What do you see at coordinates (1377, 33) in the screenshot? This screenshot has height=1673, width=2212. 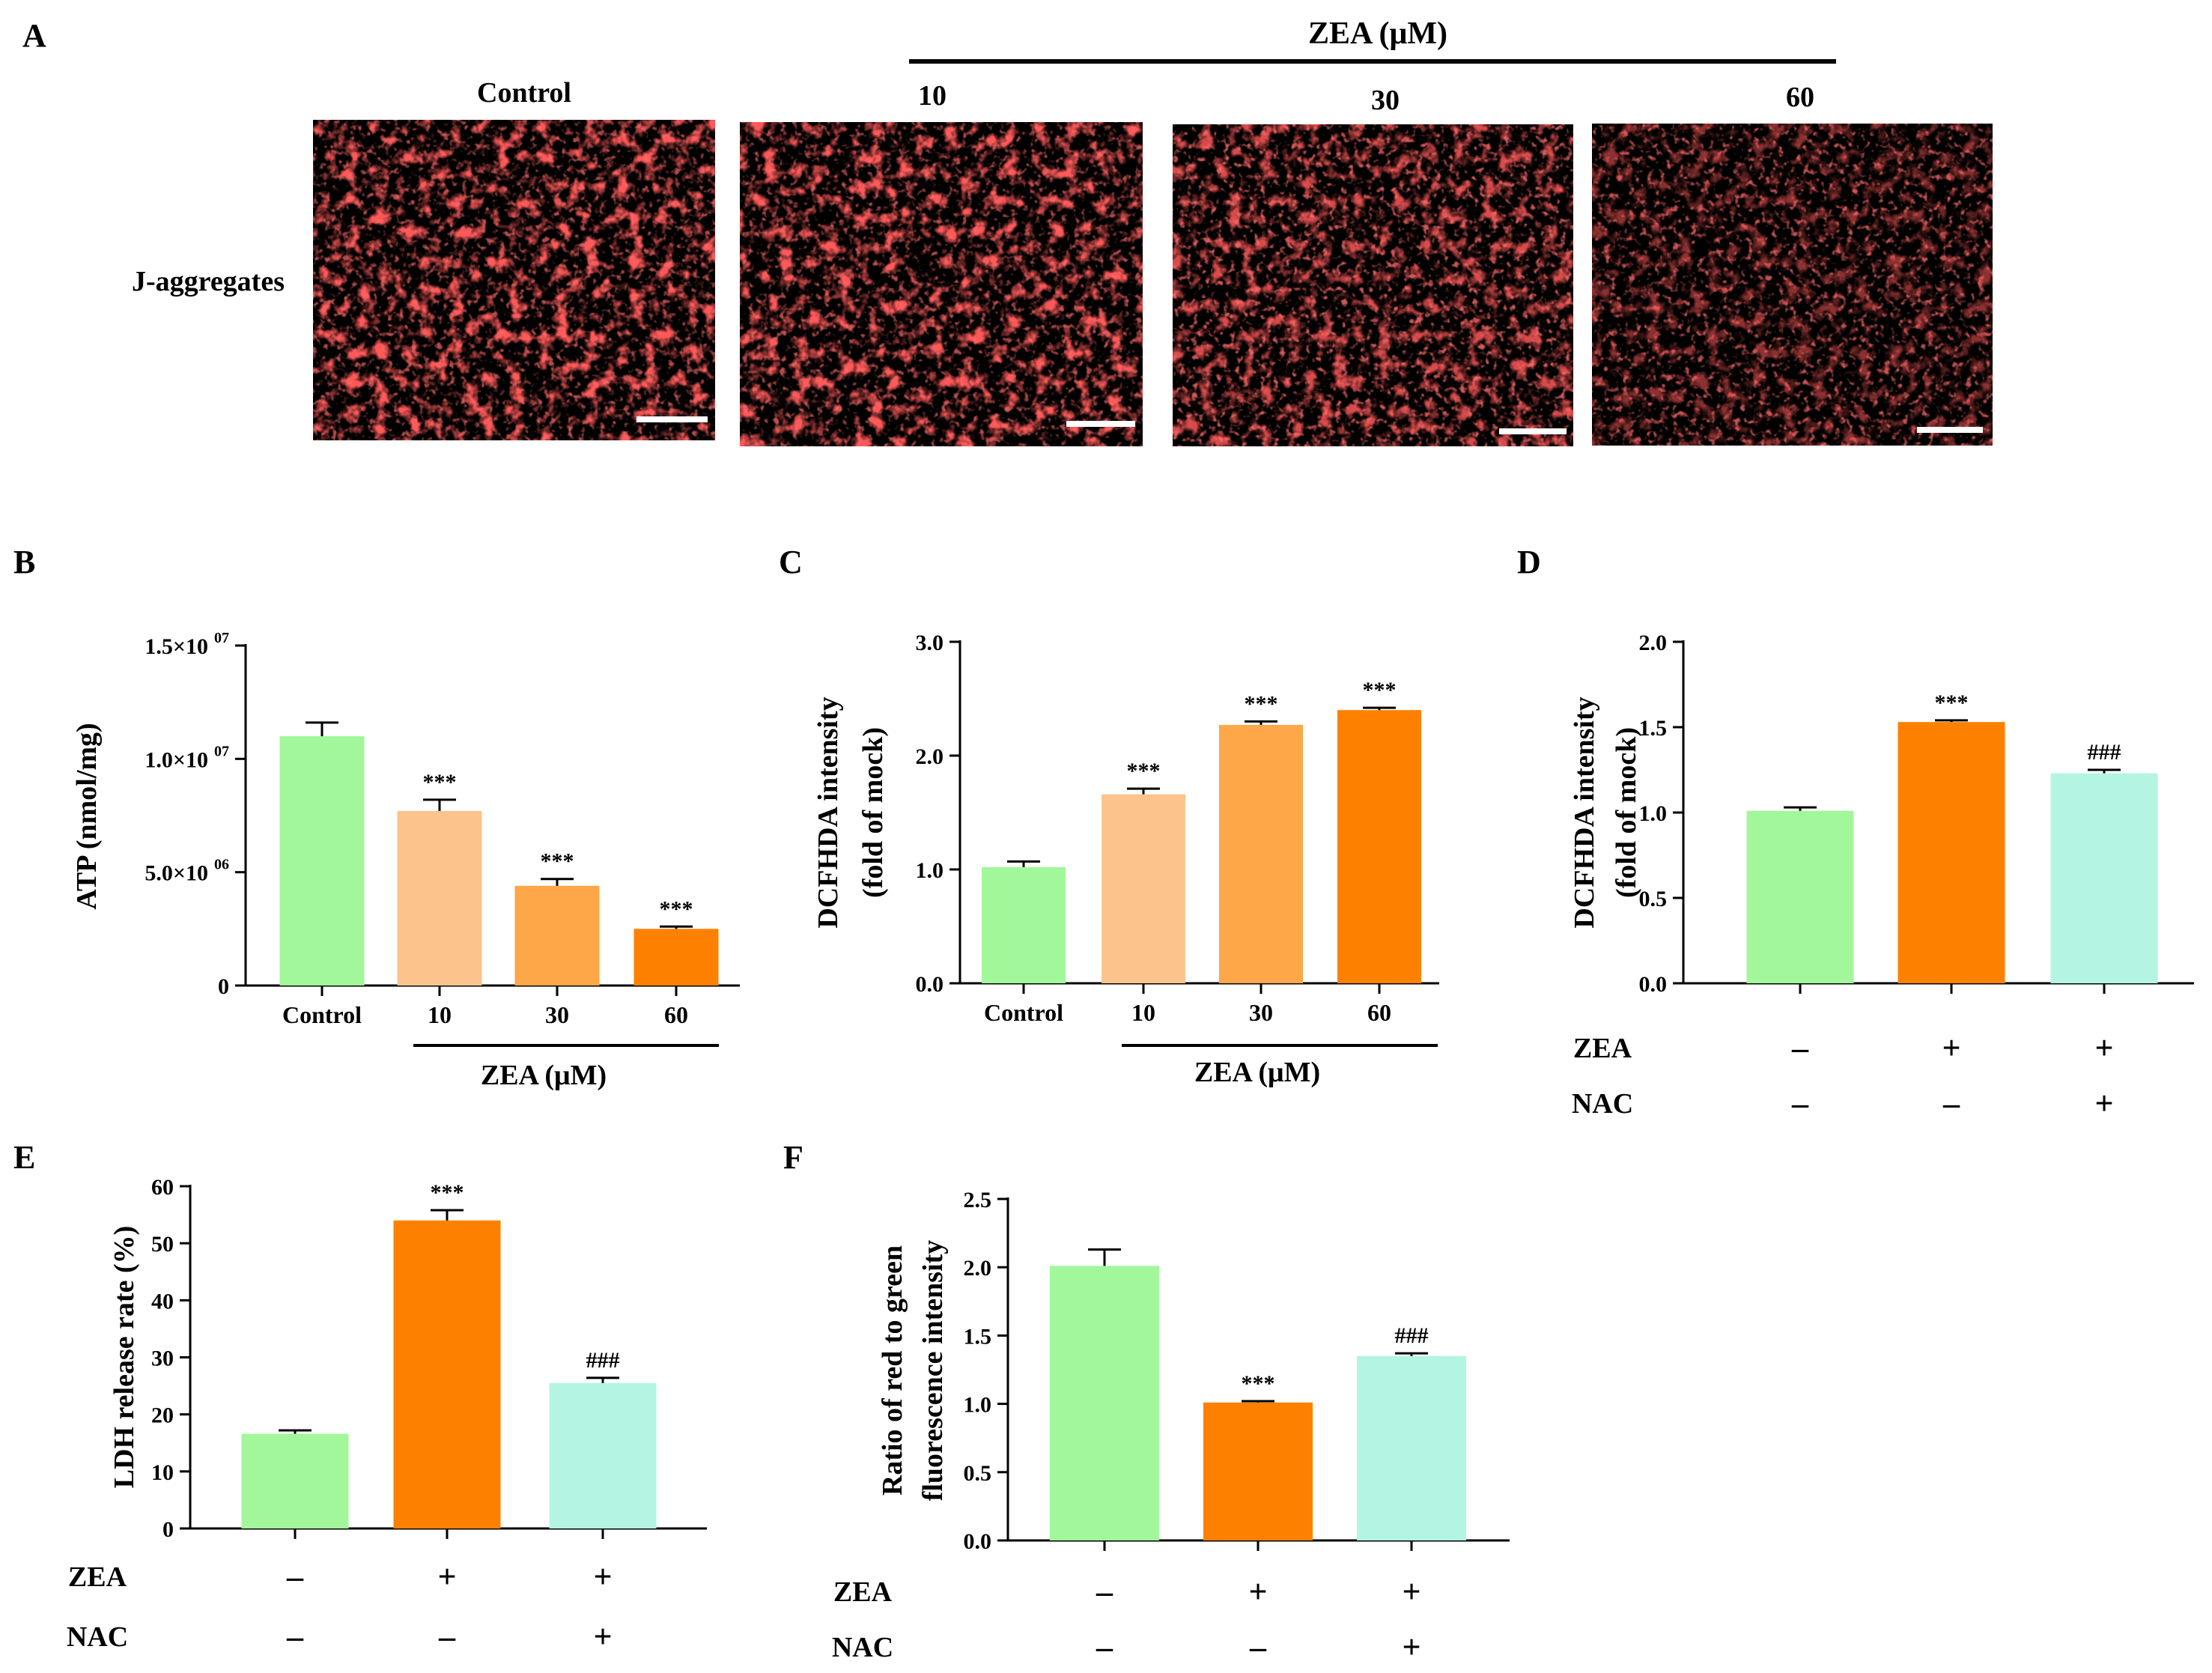 I see `zea-group-title: ZEA (μM)` at bounding box center [1377, 33].